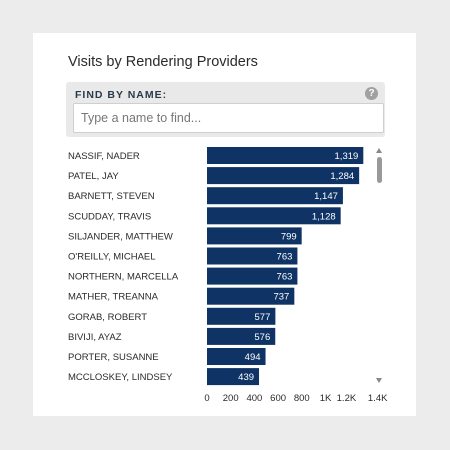  I want to click on scroll-down-arrow-icon, so click(379, 380).